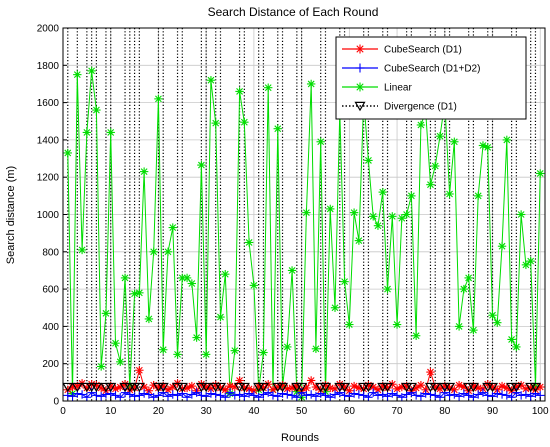 This screenshot has height=447, width=550. I want to click on y-tick-label: 1600, so click(48, 103).